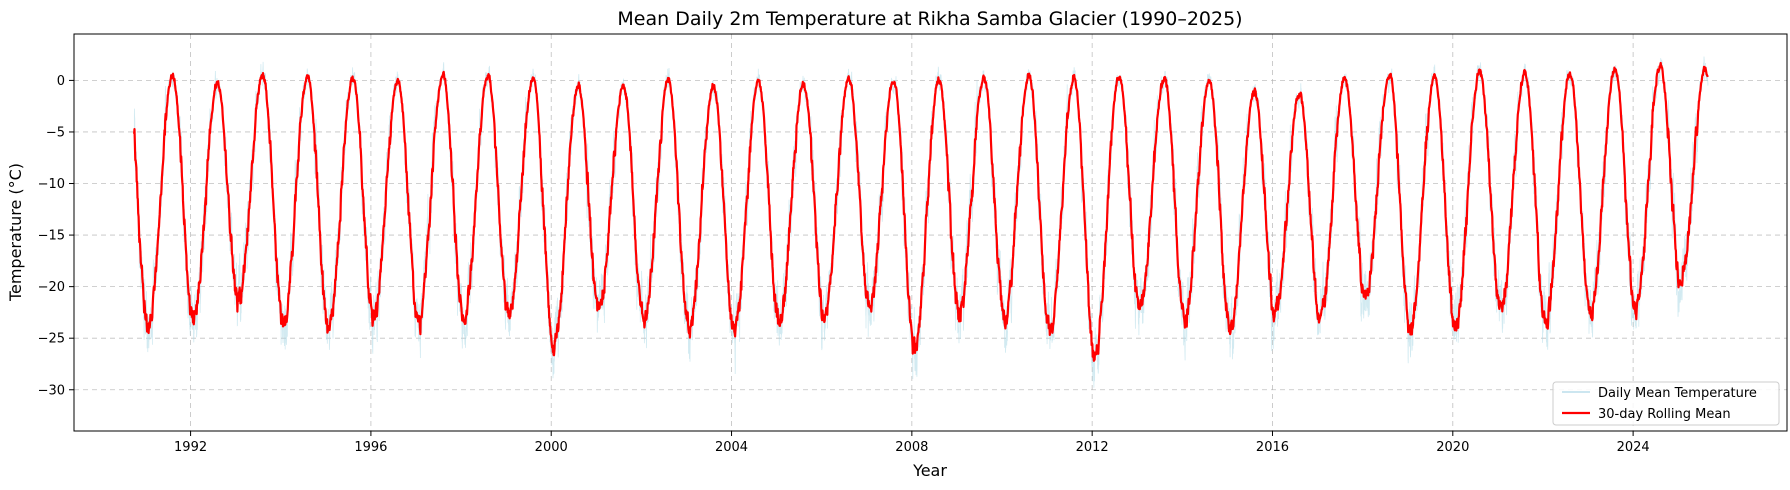  Describe the element at coordinates (51, 339) in the screenshot. I see `y-tick-label: −25` at that location.